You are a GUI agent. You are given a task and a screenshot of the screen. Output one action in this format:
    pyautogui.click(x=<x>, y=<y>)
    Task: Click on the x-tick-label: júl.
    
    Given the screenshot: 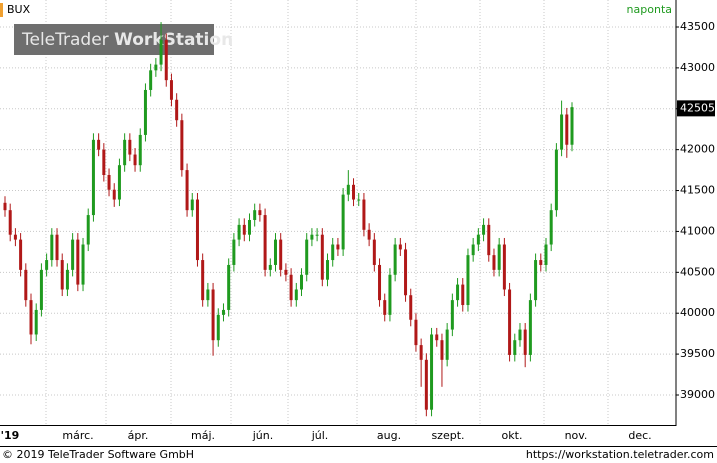 What is the action you would take?
    pyautogui.click(x=320, y=435)
    